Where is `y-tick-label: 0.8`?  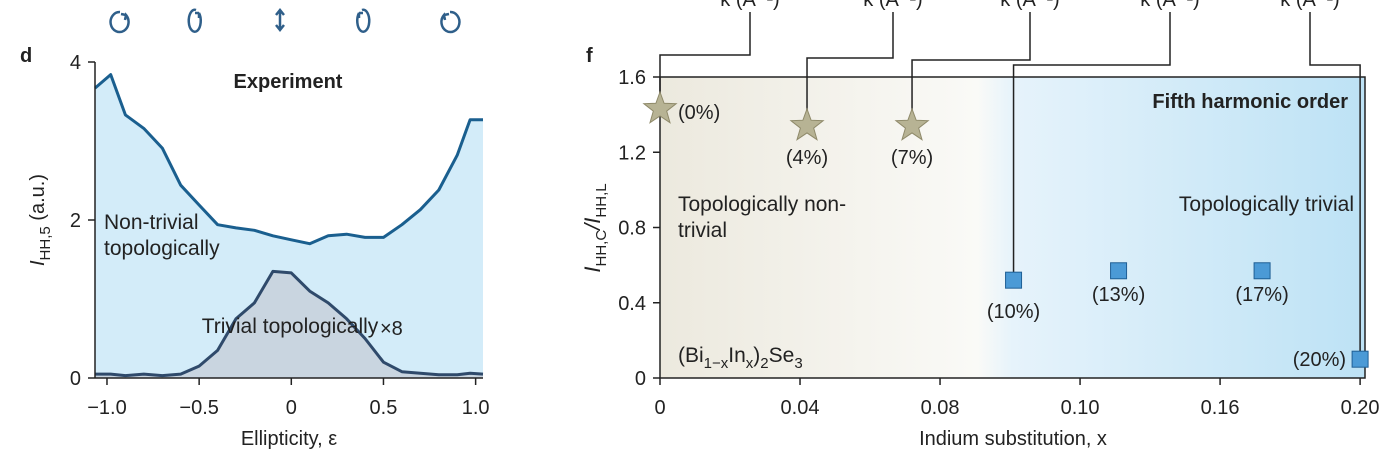
y-tick-label: 0.8 is located at coordinates (632, 229).